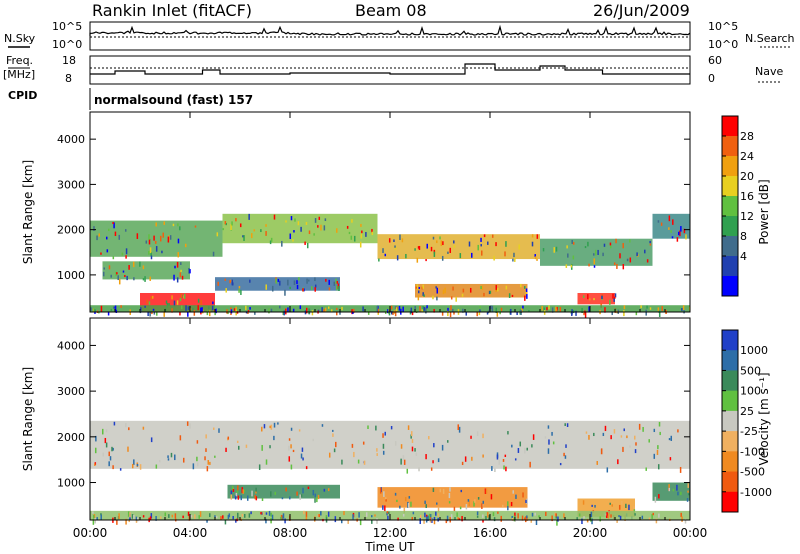 Image resolution: width=800 pixels, height=554 pixels. I want to click on power-colorbar-swatch, so click(730, 146).